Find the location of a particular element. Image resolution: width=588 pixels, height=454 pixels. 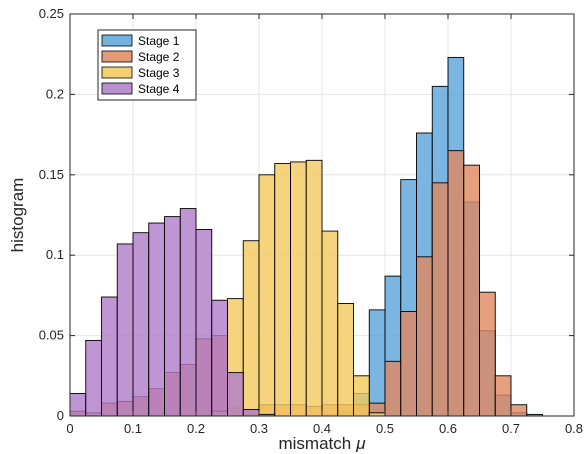

x-tick-label: 0.8 is located at coordinates (574, 428).